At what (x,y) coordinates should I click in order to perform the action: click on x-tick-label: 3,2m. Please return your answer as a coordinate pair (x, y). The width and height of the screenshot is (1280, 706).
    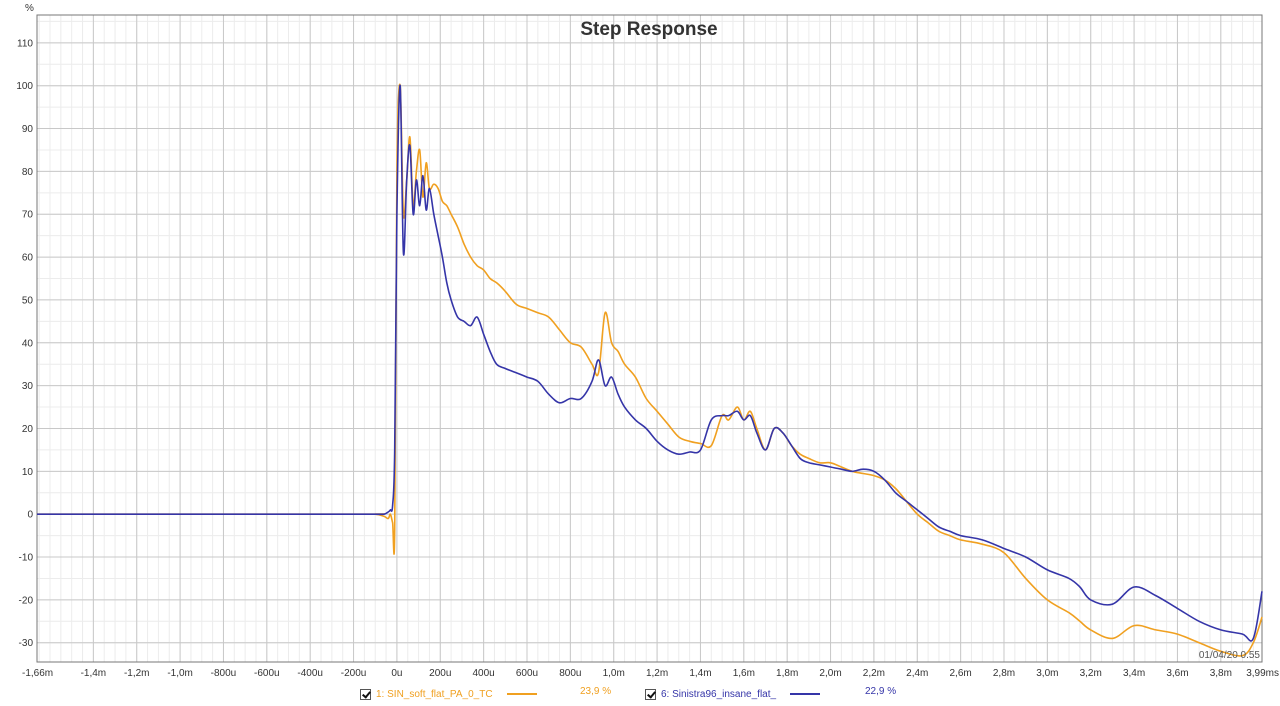
    Looking at the image, I should click on (1091, 673).